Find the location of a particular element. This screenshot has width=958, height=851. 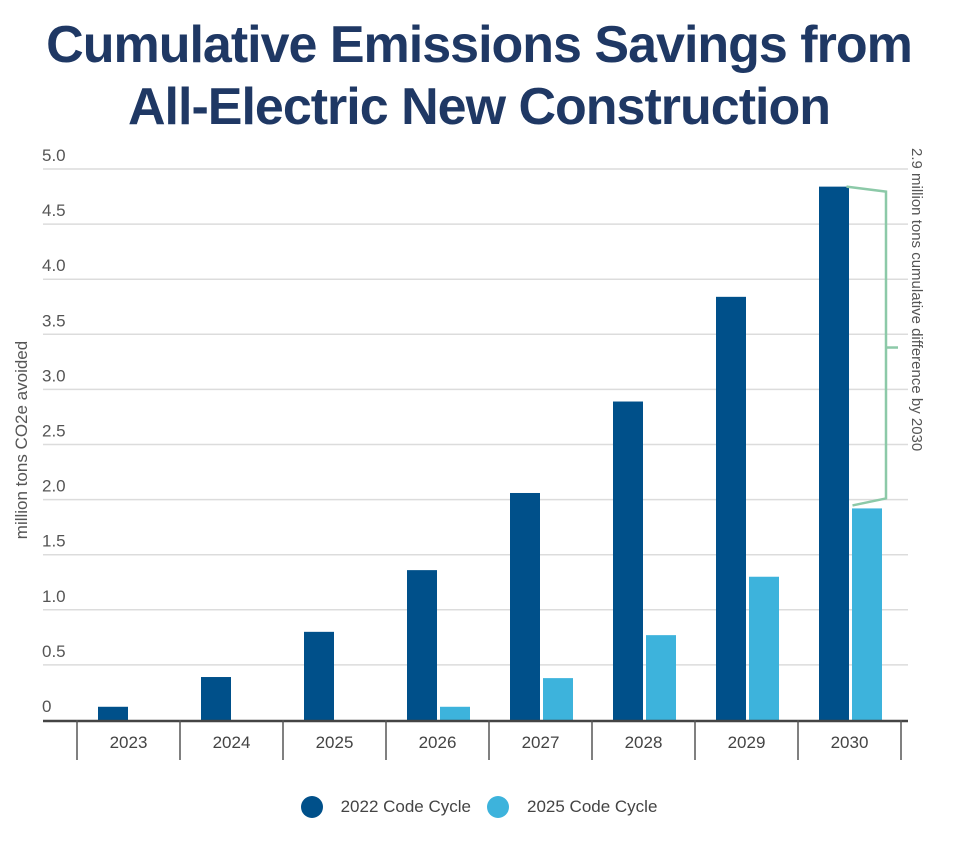

y-tick-label: 2.0 is located at coordinates (54, 486).